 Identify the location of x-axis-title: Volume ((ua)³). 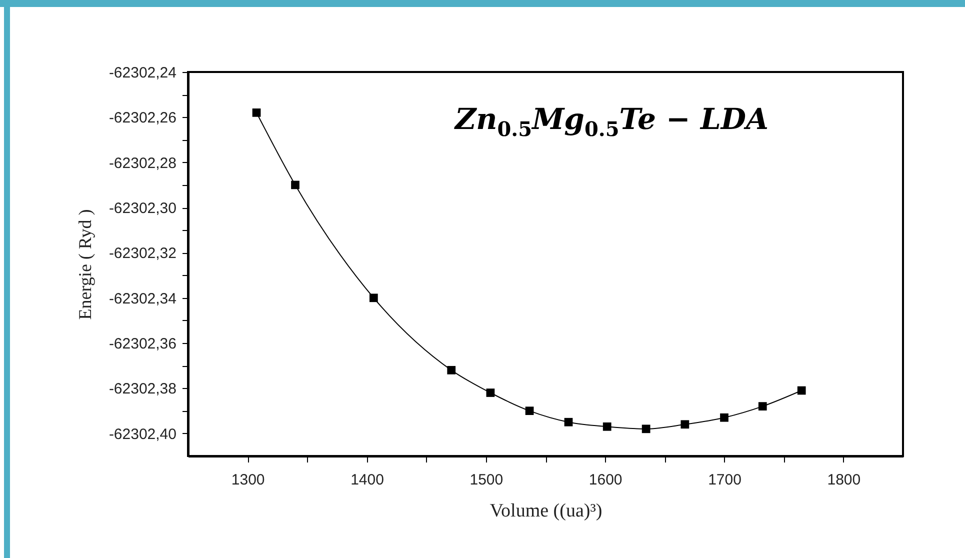
(546, 511).